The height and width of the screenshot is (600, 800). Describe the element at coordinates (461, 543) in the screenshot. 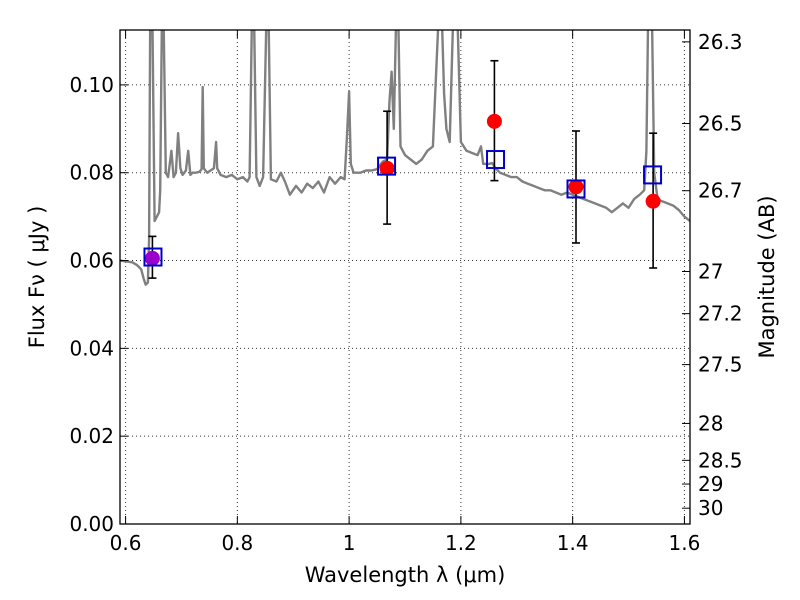

I see `x-tick-label: 1.2` at that location.